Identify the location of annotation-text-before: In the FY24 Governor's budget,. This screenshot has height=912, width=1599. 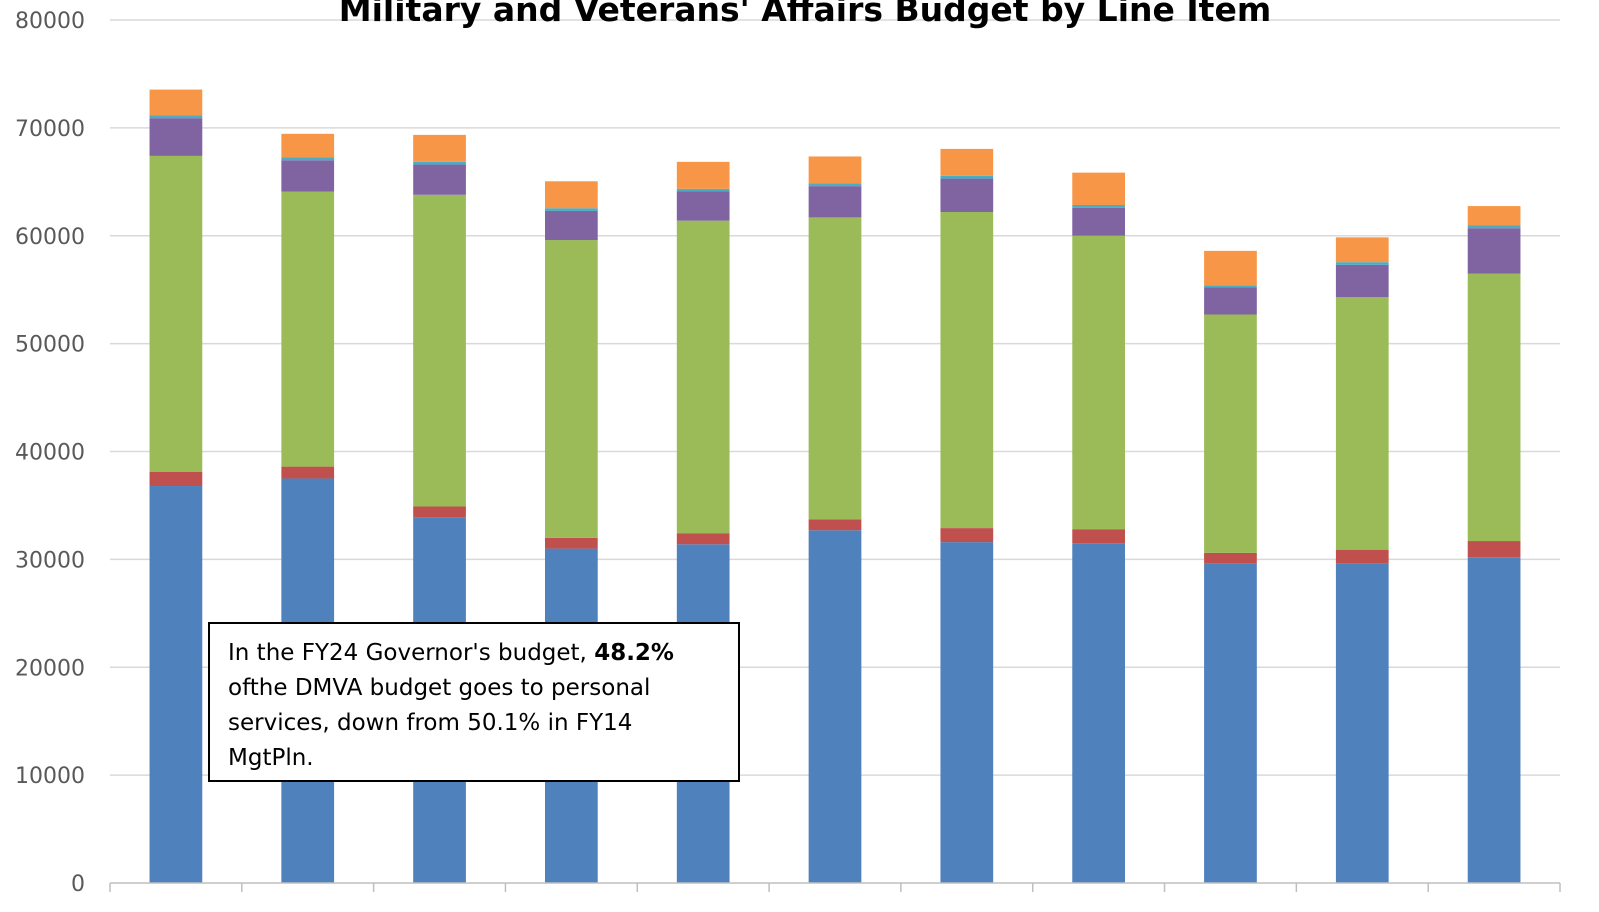
(411, 653).